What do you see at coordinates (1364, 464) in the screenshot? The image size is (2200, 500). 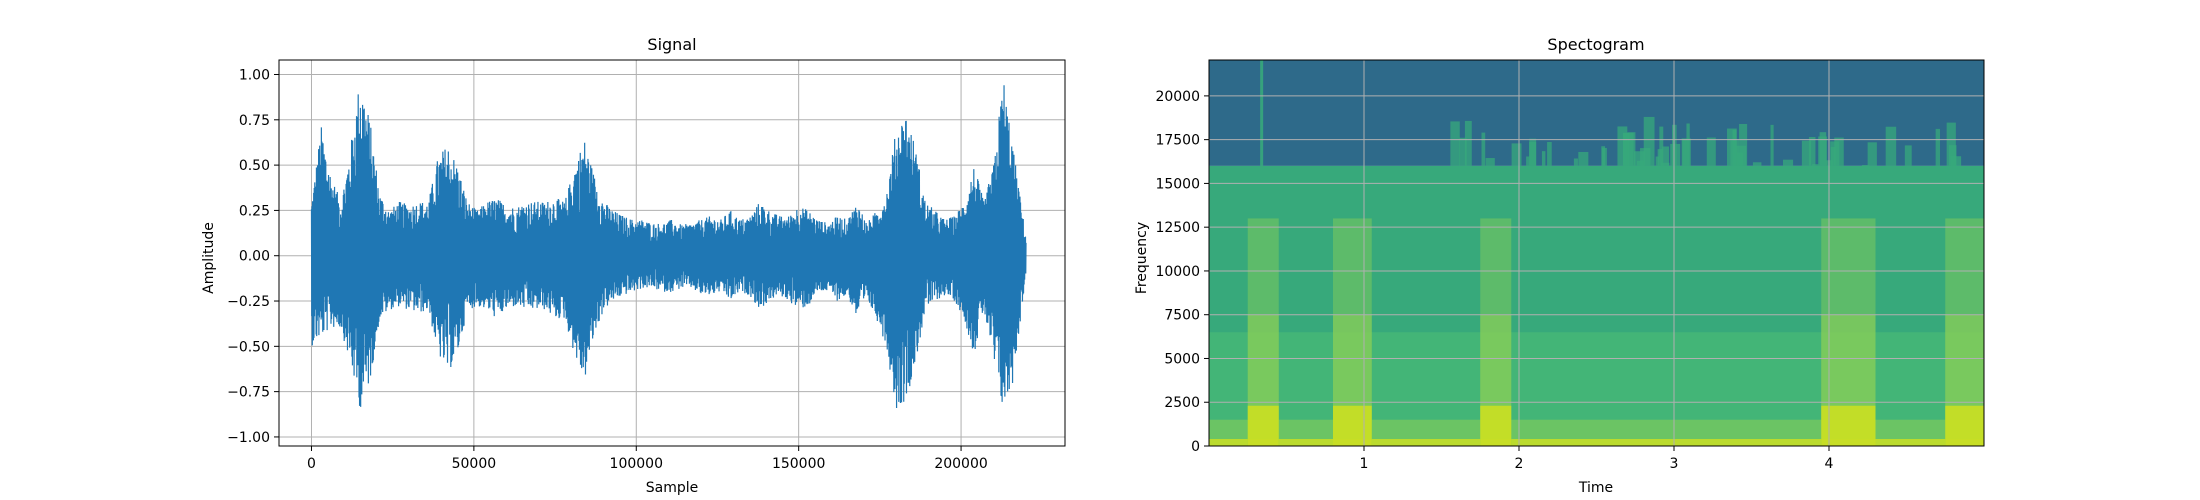 I see `spectrogram-xtick-label: 1` at bounding box center [1364, 464].